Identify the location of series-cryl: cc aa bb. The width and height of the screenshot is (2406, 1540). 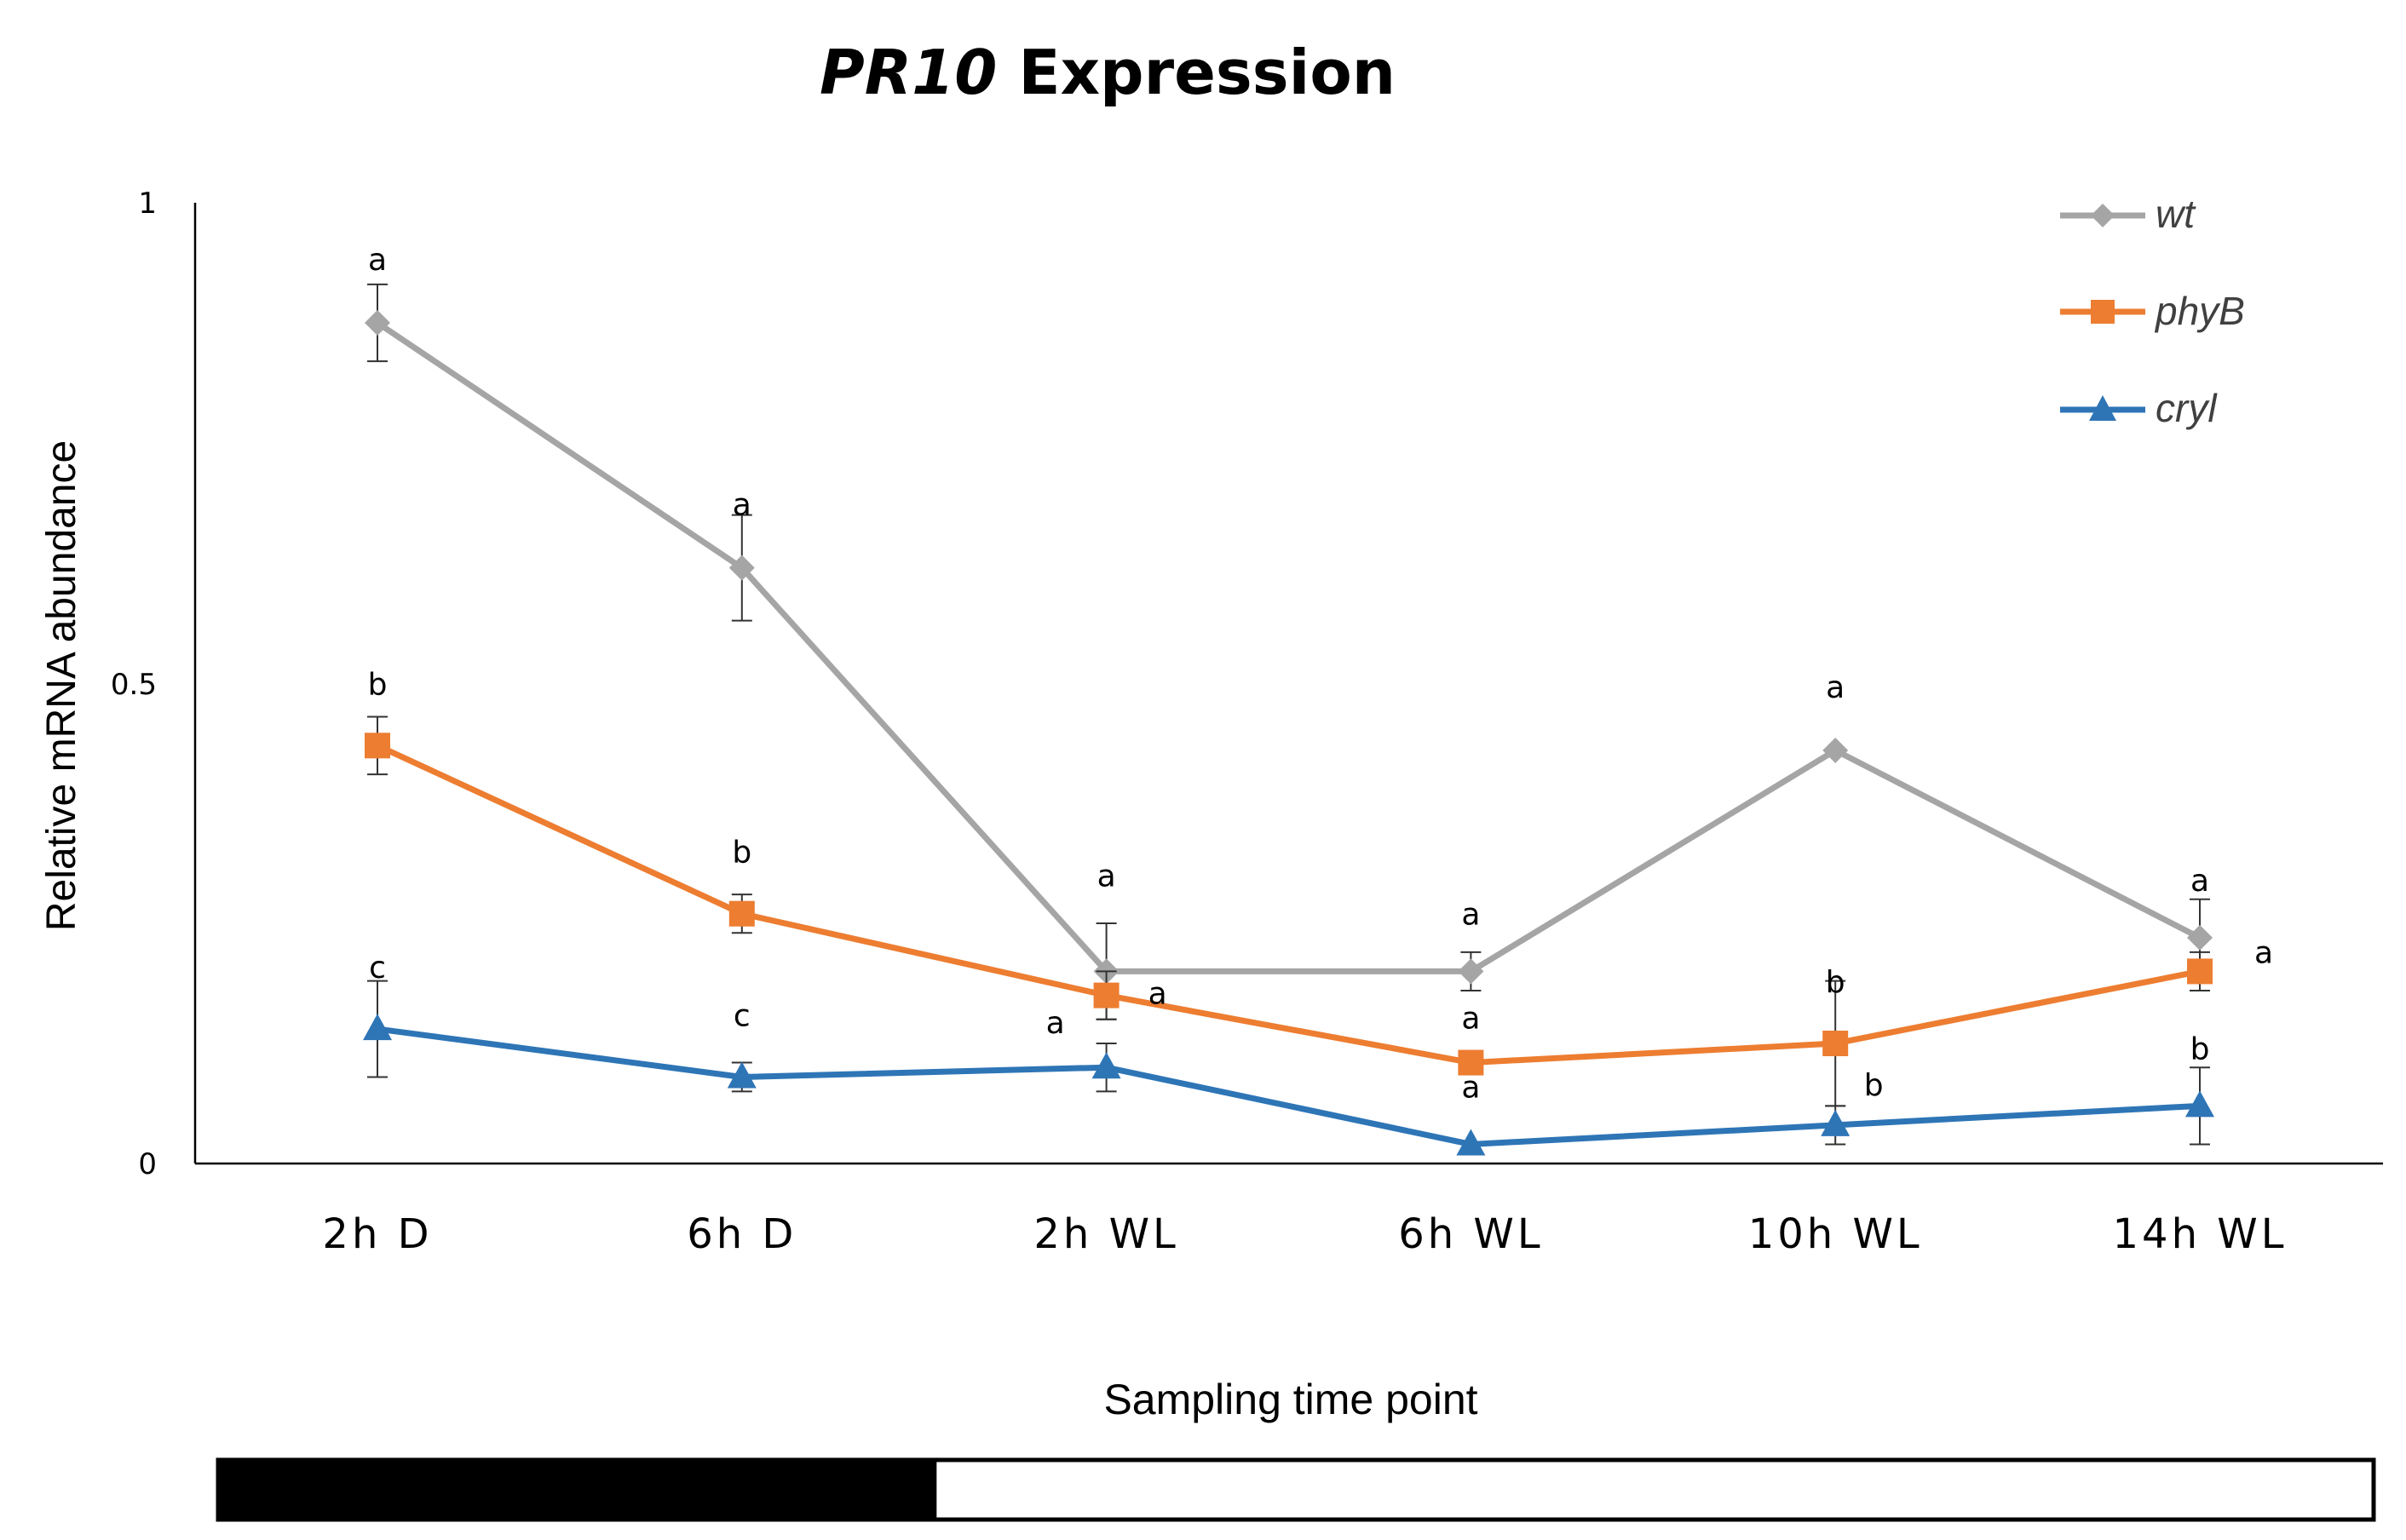
(1289, 1053).